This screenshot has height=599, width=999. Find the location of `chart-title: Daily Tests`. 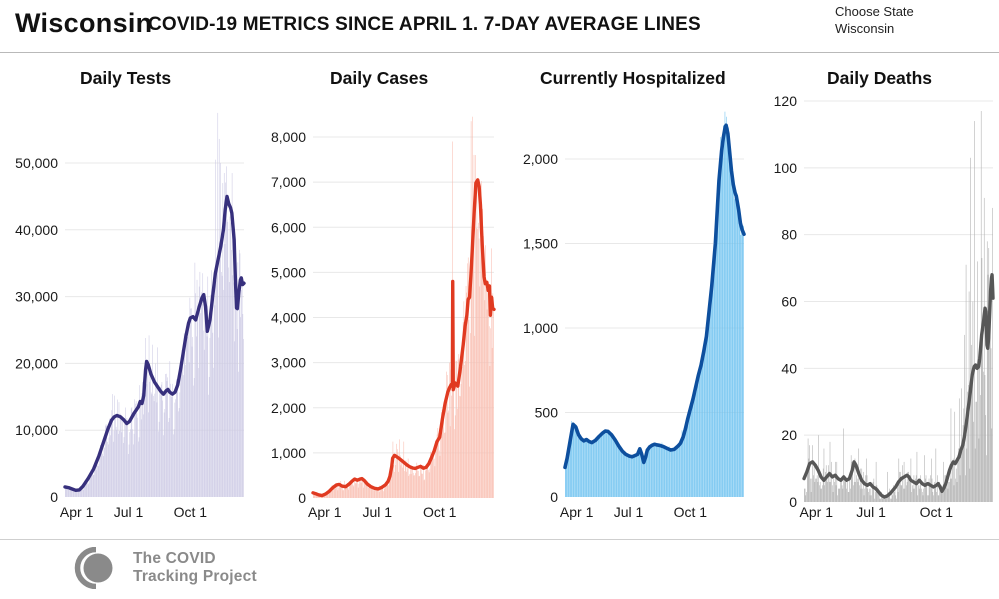

chart-title: Daily Tests is located at coordinates (126, 78).